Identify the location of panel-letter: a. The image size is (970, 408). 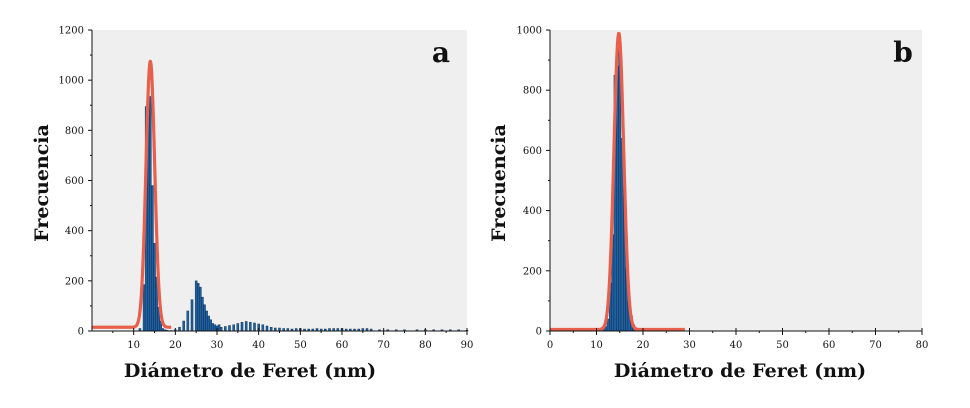
(441, 52).